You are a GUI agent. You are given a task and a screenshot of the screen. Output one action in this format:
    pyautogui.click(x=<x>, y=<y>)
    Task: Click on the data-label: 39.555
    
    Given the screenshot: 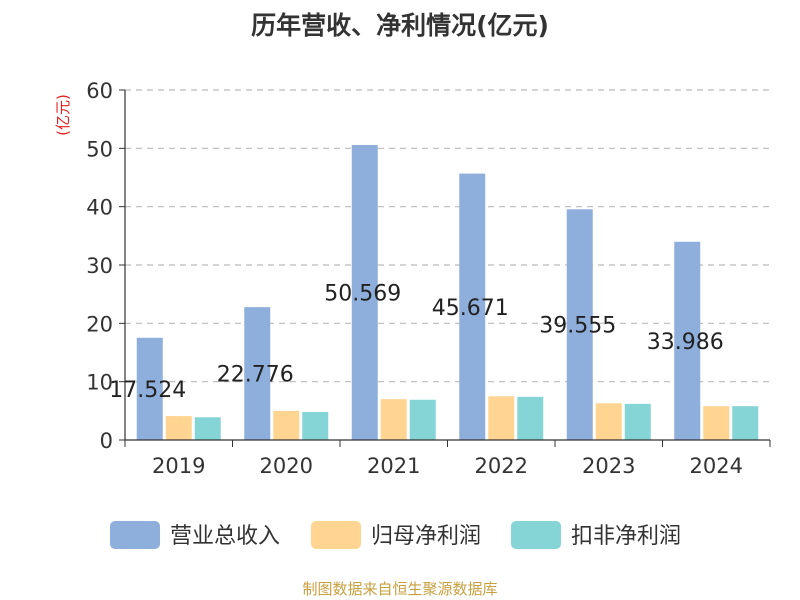 What is the action you would take?
    pyautogui.click(x=577, y=326)
    